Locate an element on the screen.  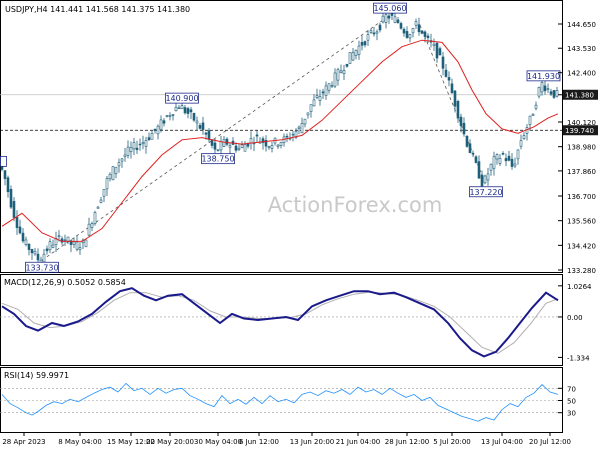
time-tick-label: 15 May 12:00 is located at coordinates (131, 442).